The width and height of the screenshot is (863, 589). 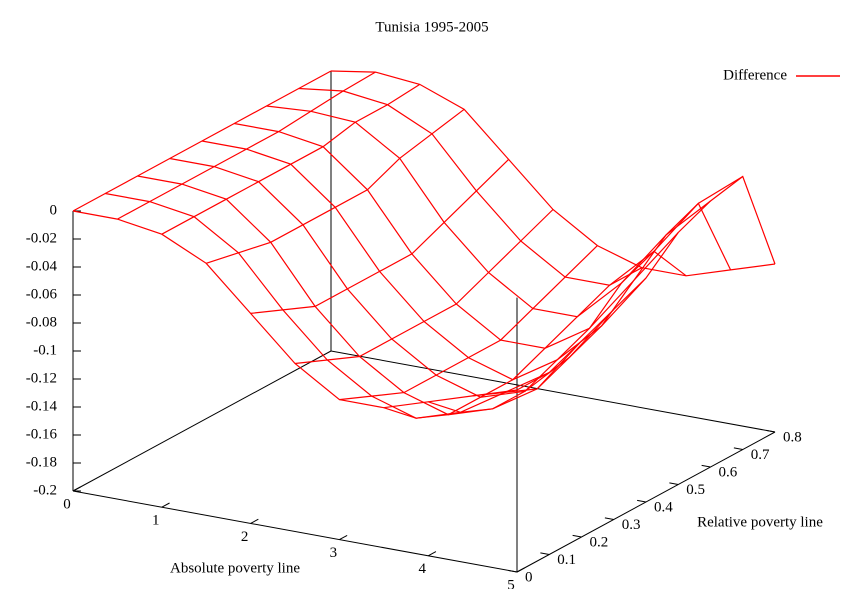 I want to click on z-tick-label: -0.02, so click(x=41, y=238).